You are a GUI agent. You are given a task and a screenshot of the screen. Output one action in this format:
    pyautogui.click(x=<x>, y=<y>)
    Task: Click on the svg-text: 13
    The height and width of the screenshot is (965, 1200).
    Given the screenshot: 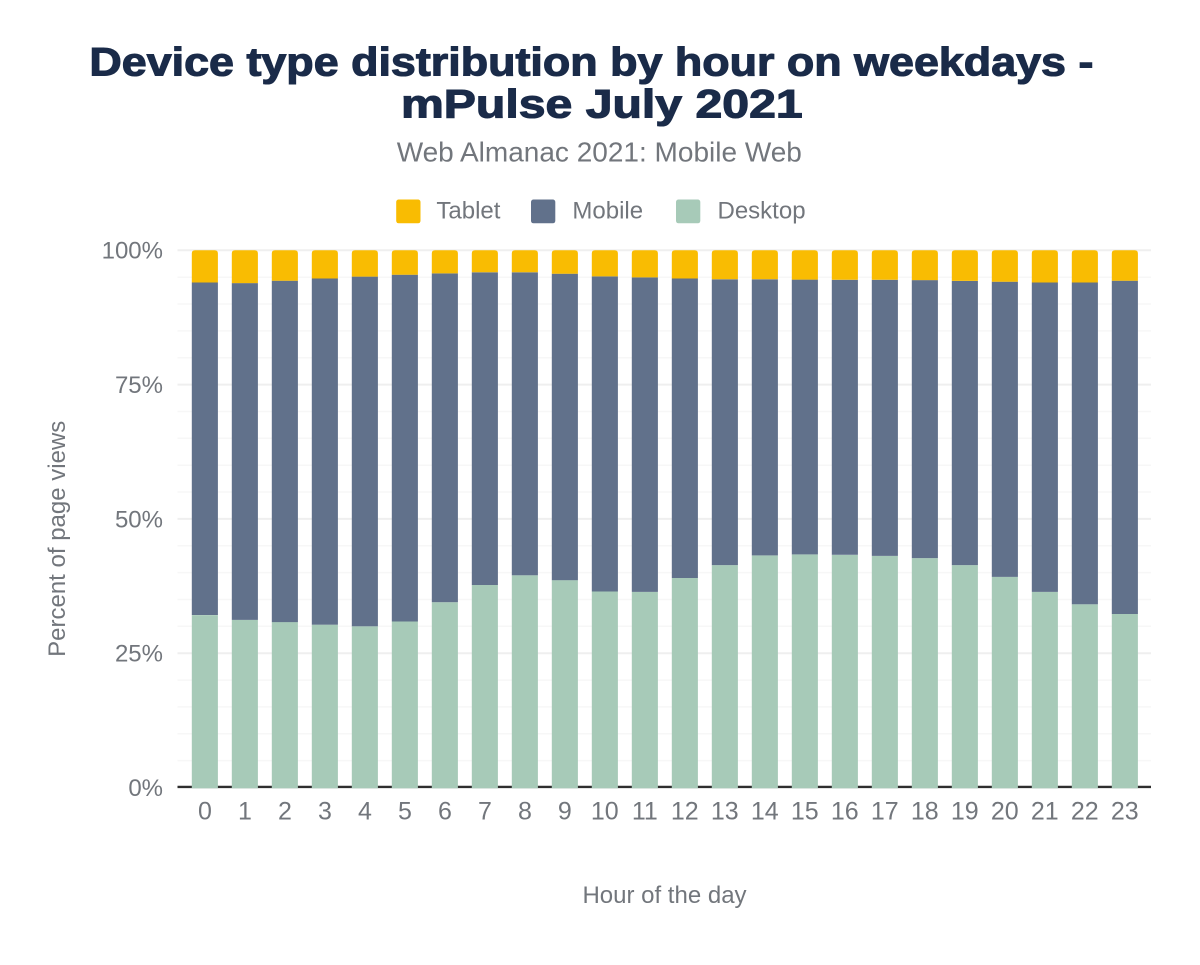 What is the action you would take?
    pyautogui.click(x=725, y=811)
    